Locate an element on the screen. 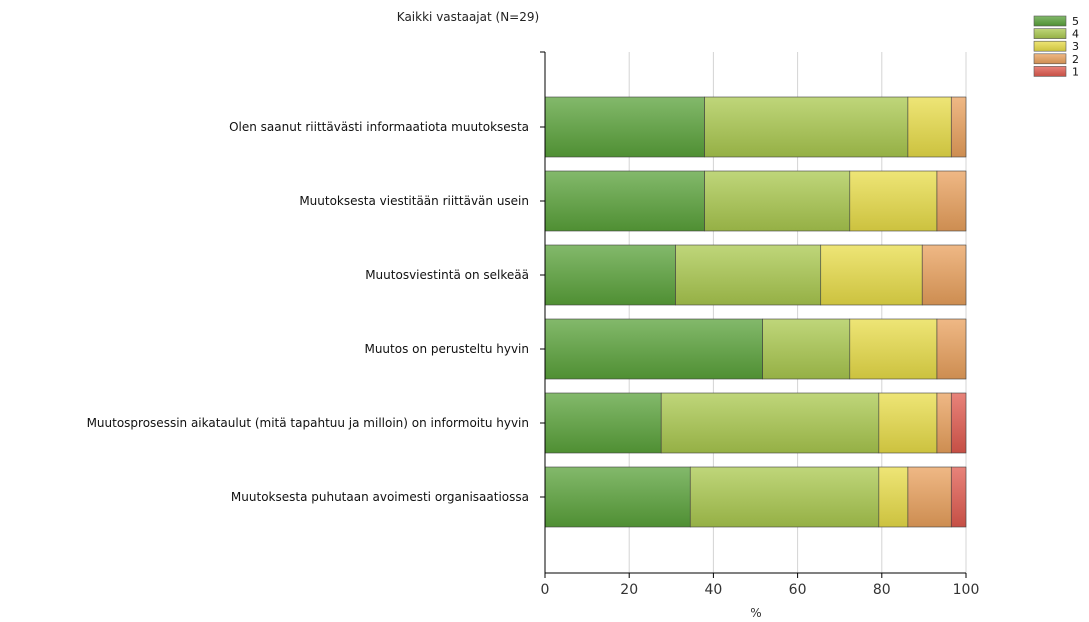  legend-label: 3 is located at coordinates (1075, 46).